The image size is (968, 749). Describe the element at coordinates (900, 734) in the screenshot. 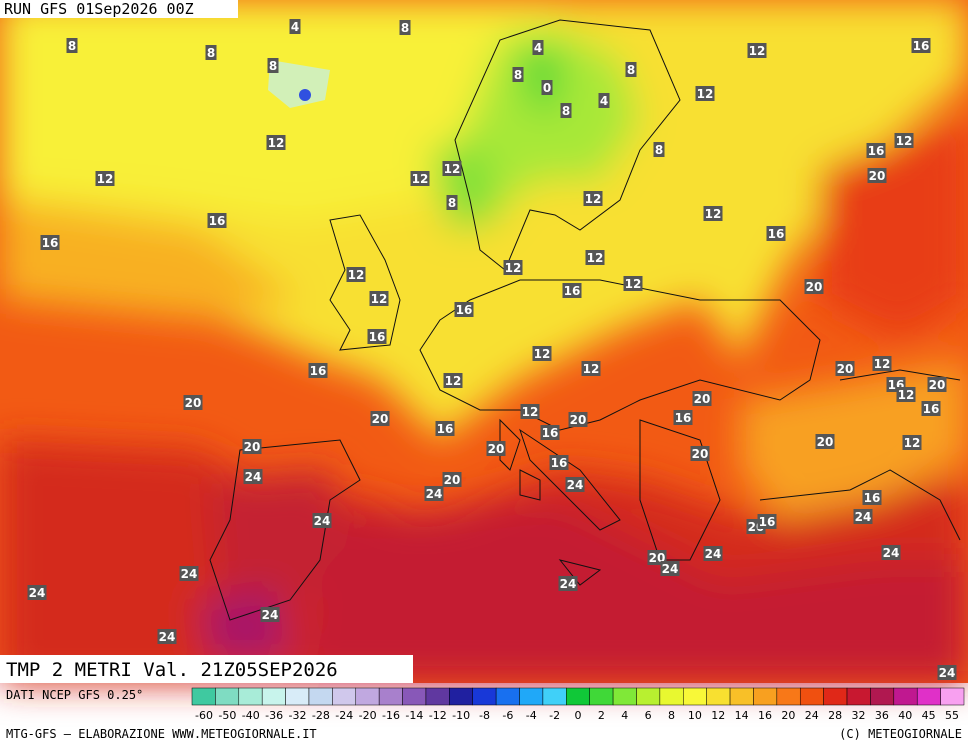

I see `footer-right: (C) METEOGIORNALE` at that location.